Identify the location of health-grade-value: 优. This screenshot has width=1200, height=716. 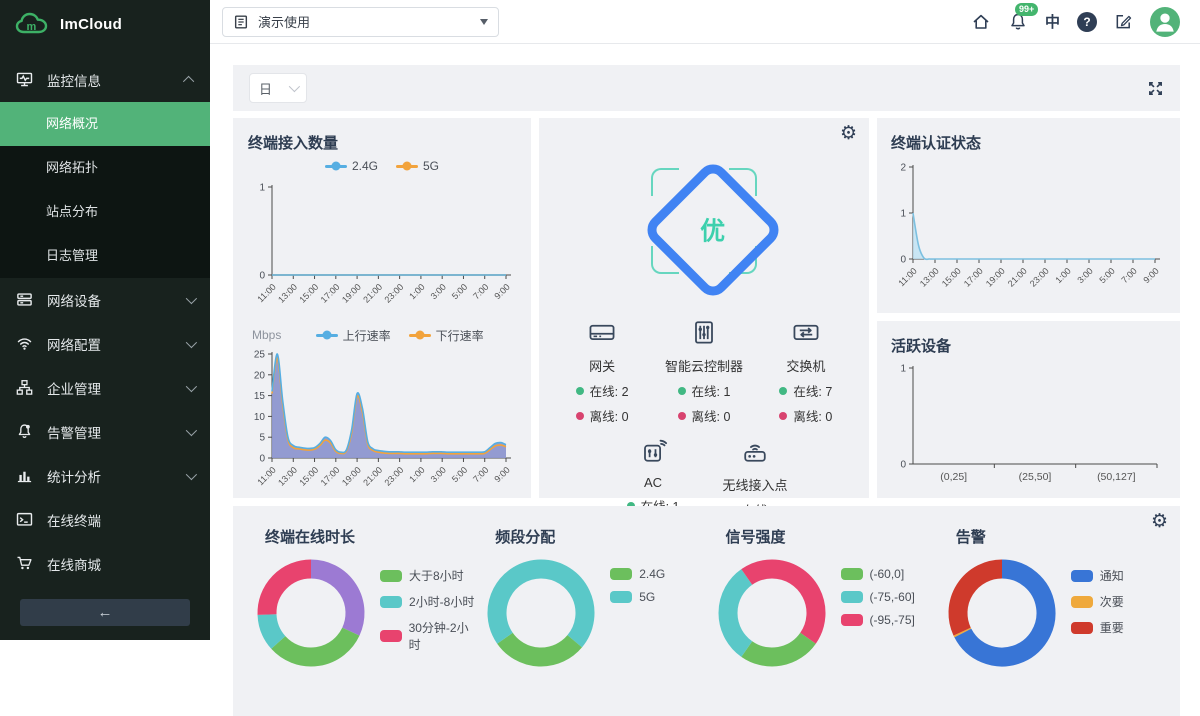
(713, 231).